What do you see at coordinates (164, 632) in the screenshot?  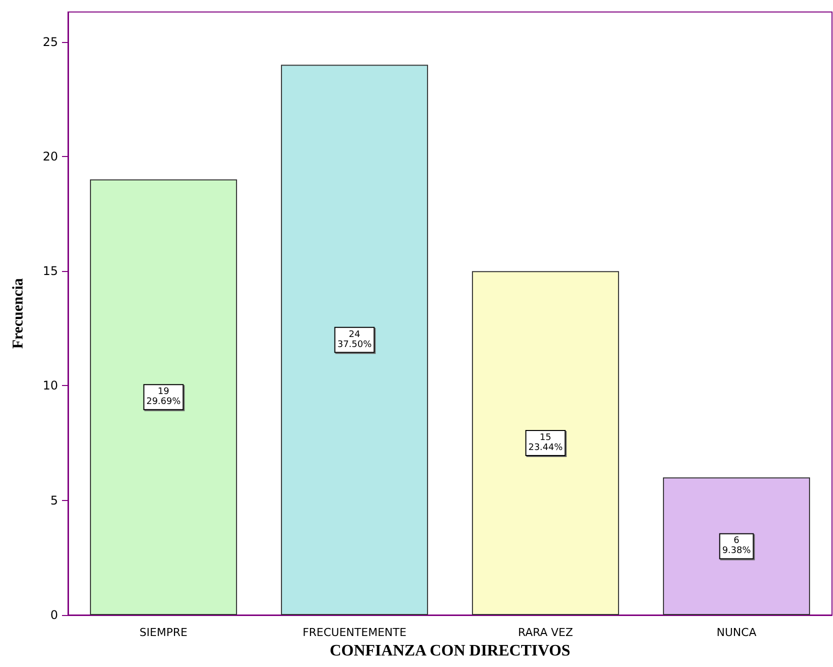 I see `x-tick-label: SIEMPRE` at bounding box center [164, 632].